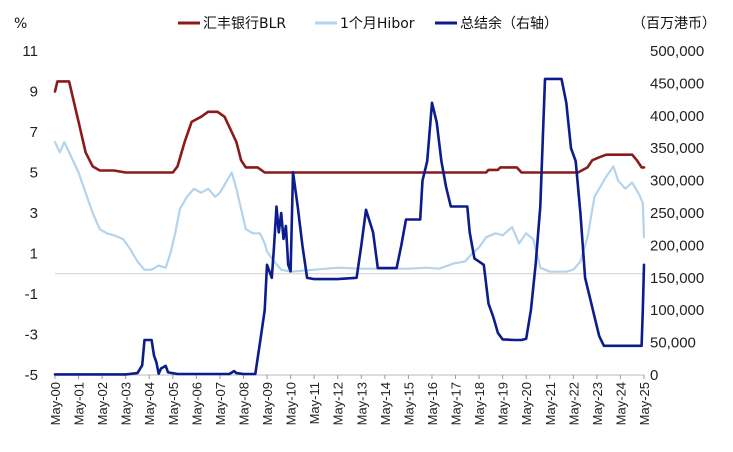 The height and width of the screenshot is (452, 733). What do you see at coordinates (503, 403) in the screenshot?
I see `x-tick-label: May-19` at bounding box center [503, 403].